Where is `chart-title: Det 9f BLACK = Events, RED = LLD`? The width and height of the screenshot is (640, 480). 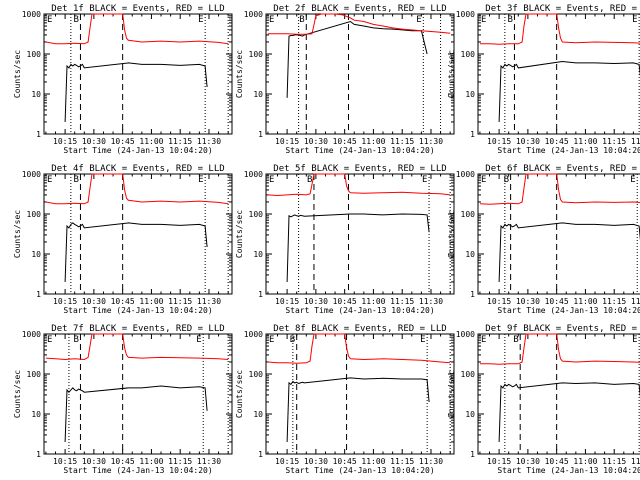
chart-title: Det 9f BLACK = Events, RED = LLD is located at coordinates (562, 329).